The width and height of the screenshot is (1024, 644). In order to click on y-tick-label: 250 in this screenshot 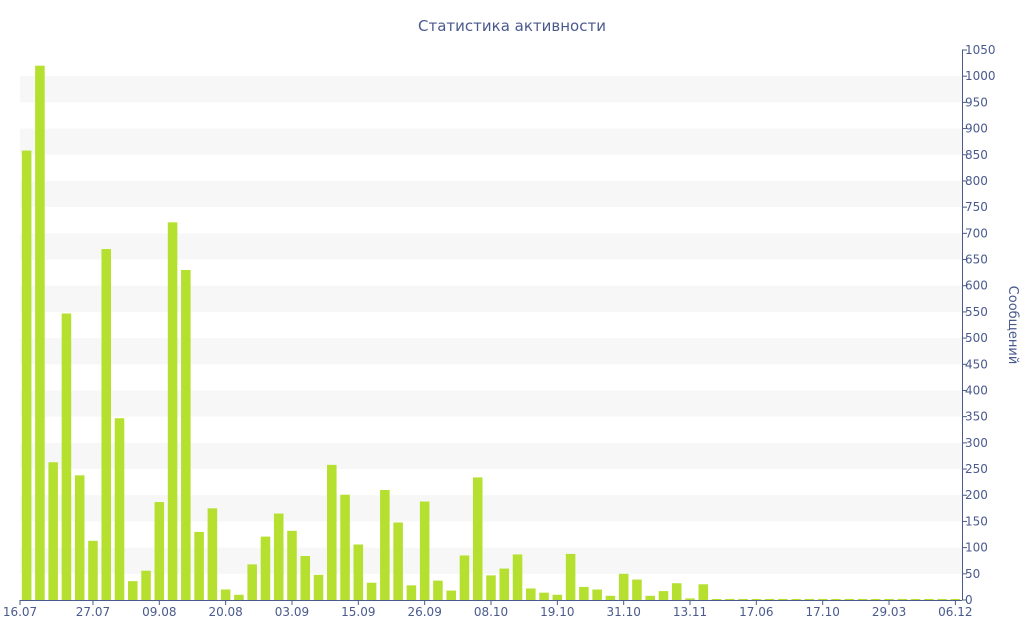, I will do `click(976, 469)`.